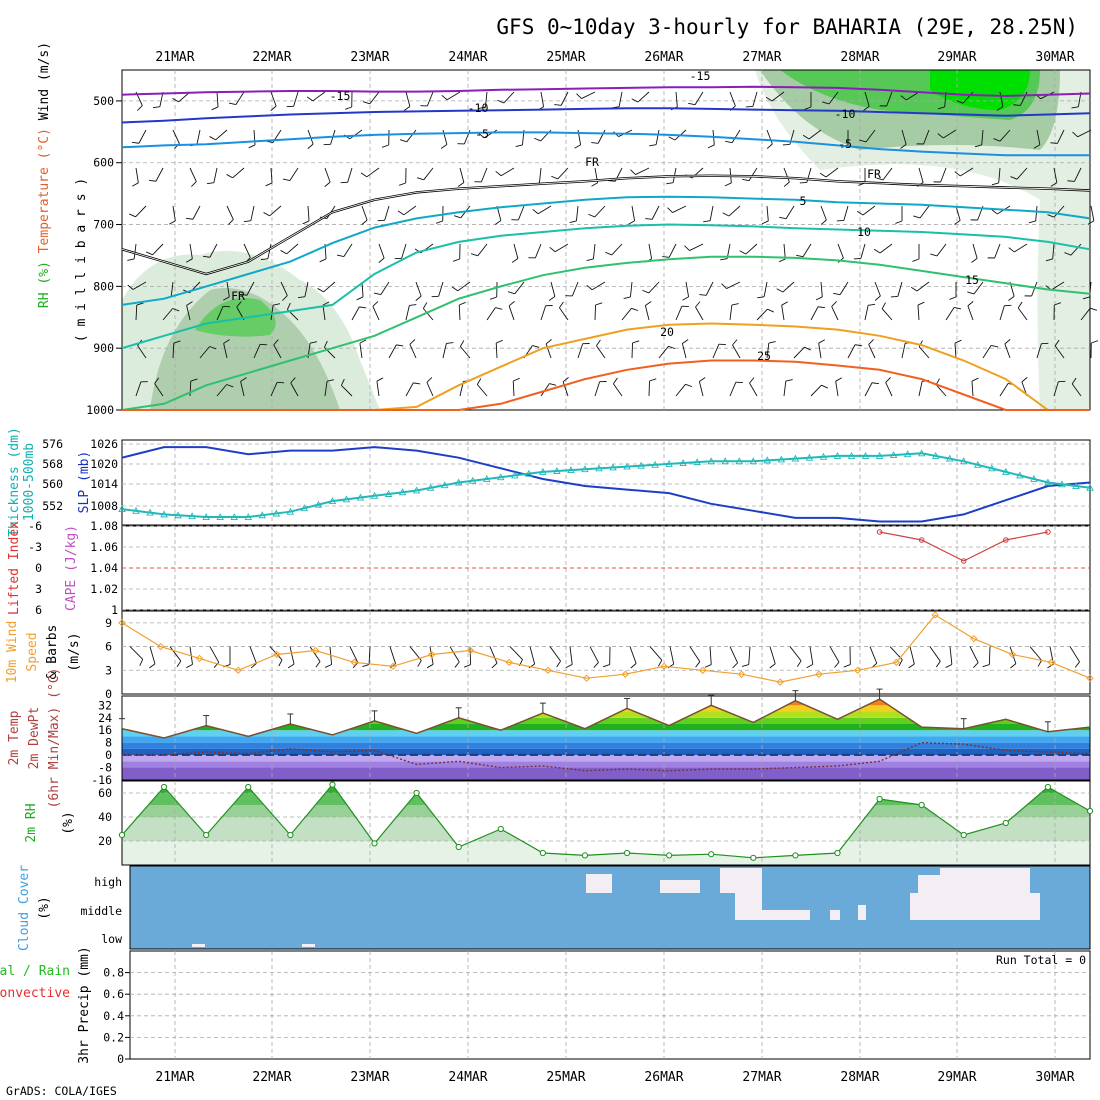 The width and height of the screenshot is (1100, 1100). Describe the element at coordinates (606, 739) in the screenshot. I see `temp-bands` at that location.